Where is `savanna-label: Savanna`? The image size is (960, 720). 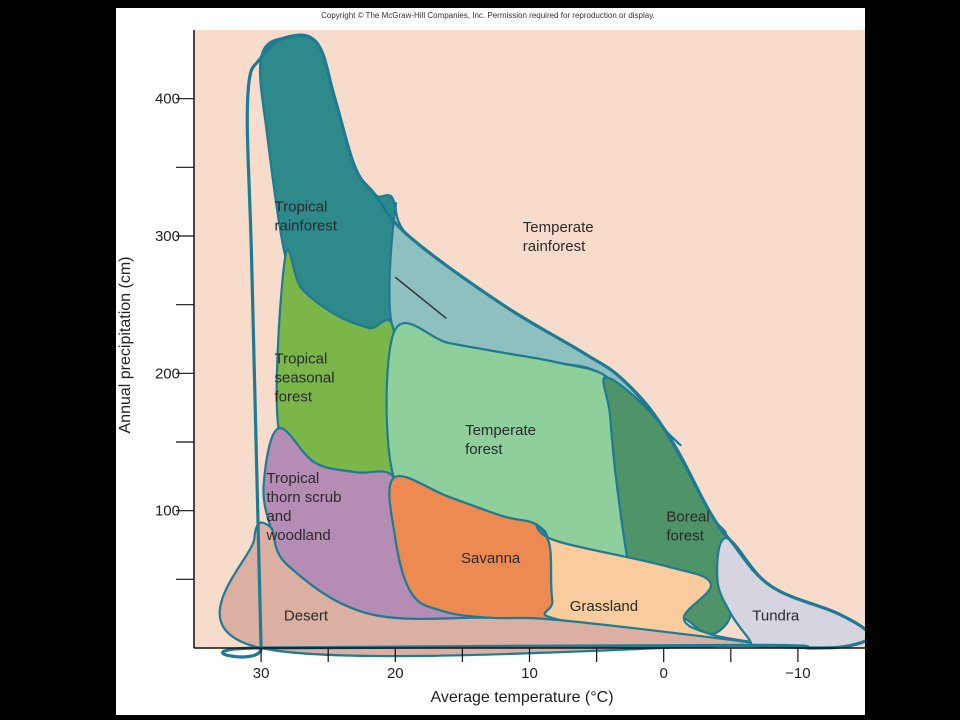
savanna-label: Savanna is located at coordinates (491, 558).